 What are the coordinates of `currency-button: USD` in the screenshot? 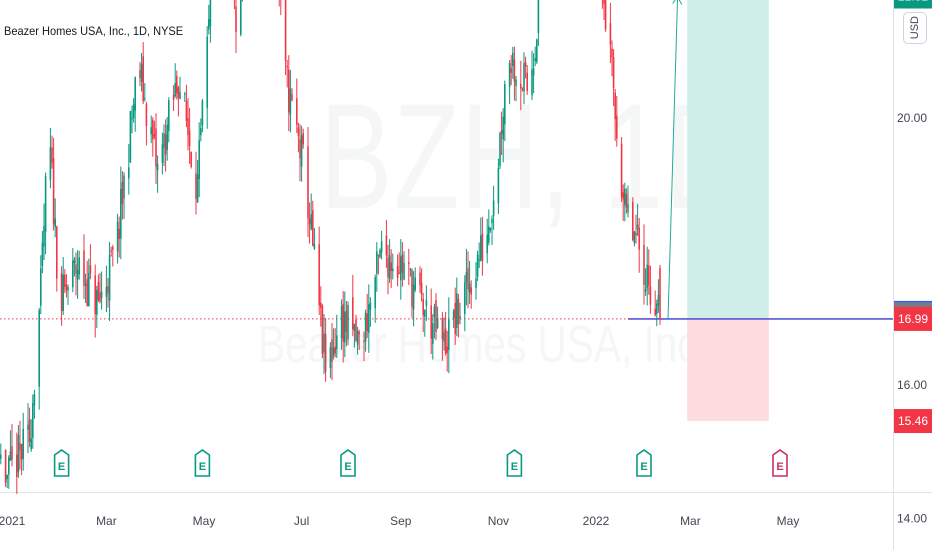 It's located at (915, 28).